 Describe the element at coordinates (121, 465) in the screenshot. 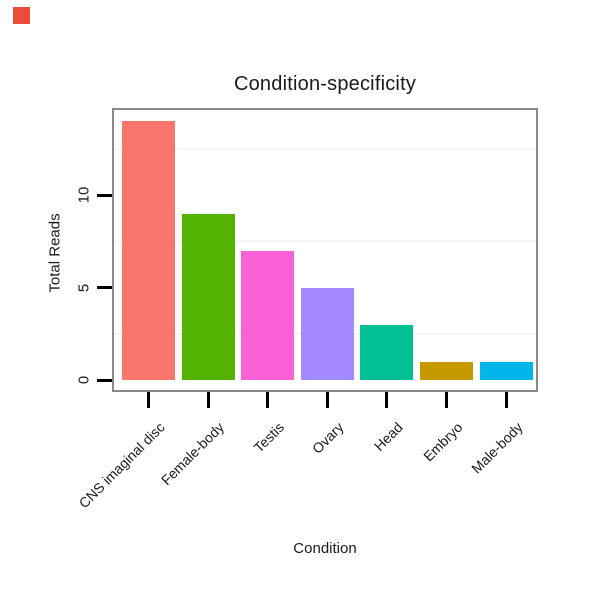

I see `x-tick-label: CNS imaginal disc` at that location.